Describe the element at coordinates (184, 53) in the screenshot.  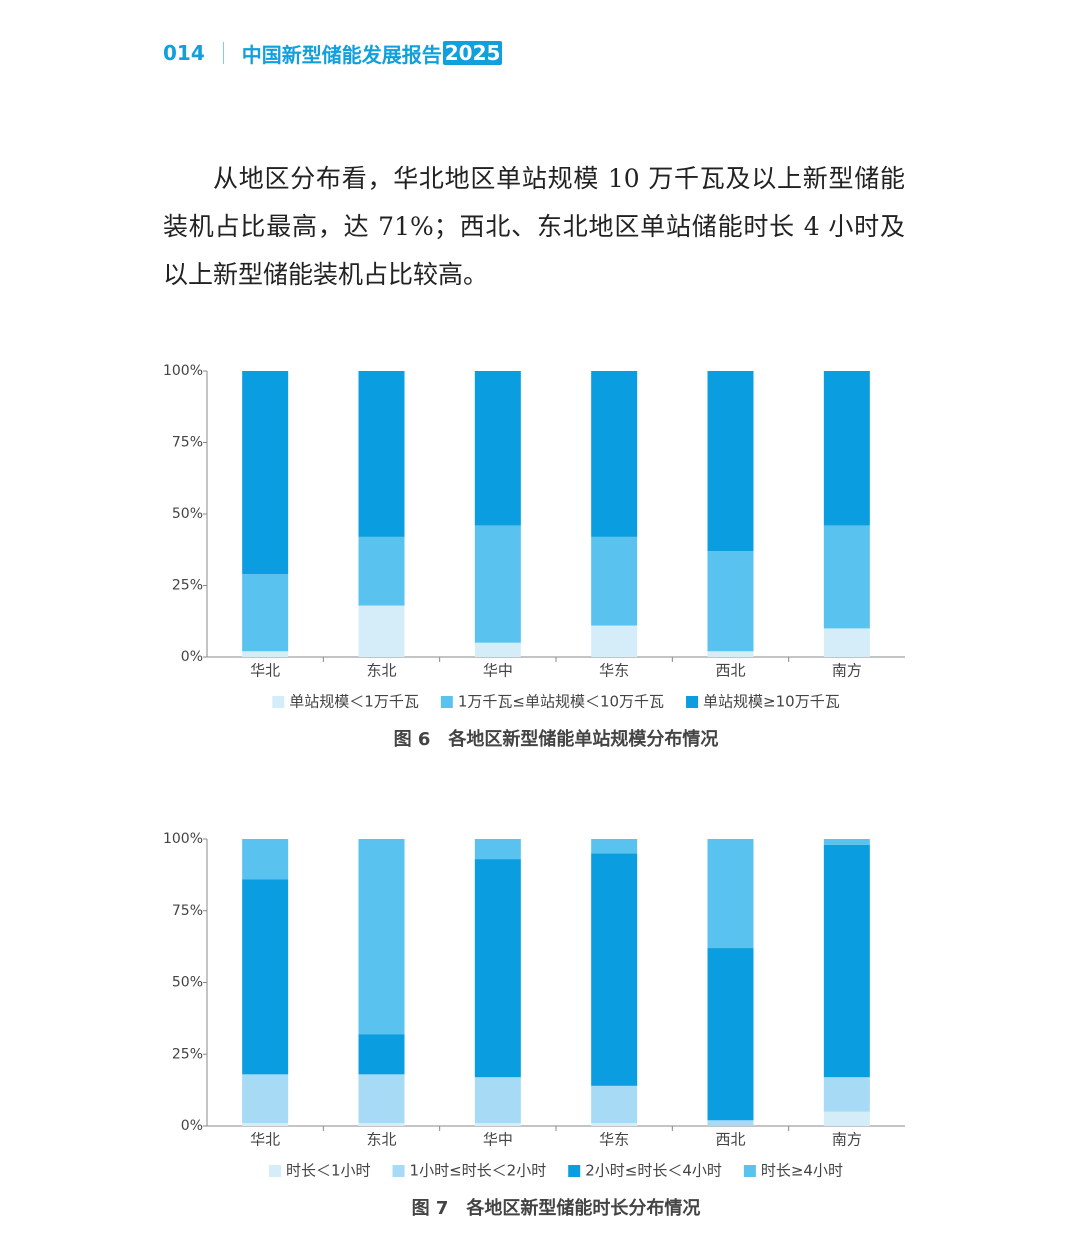
I see `page-number: 014` at that location.